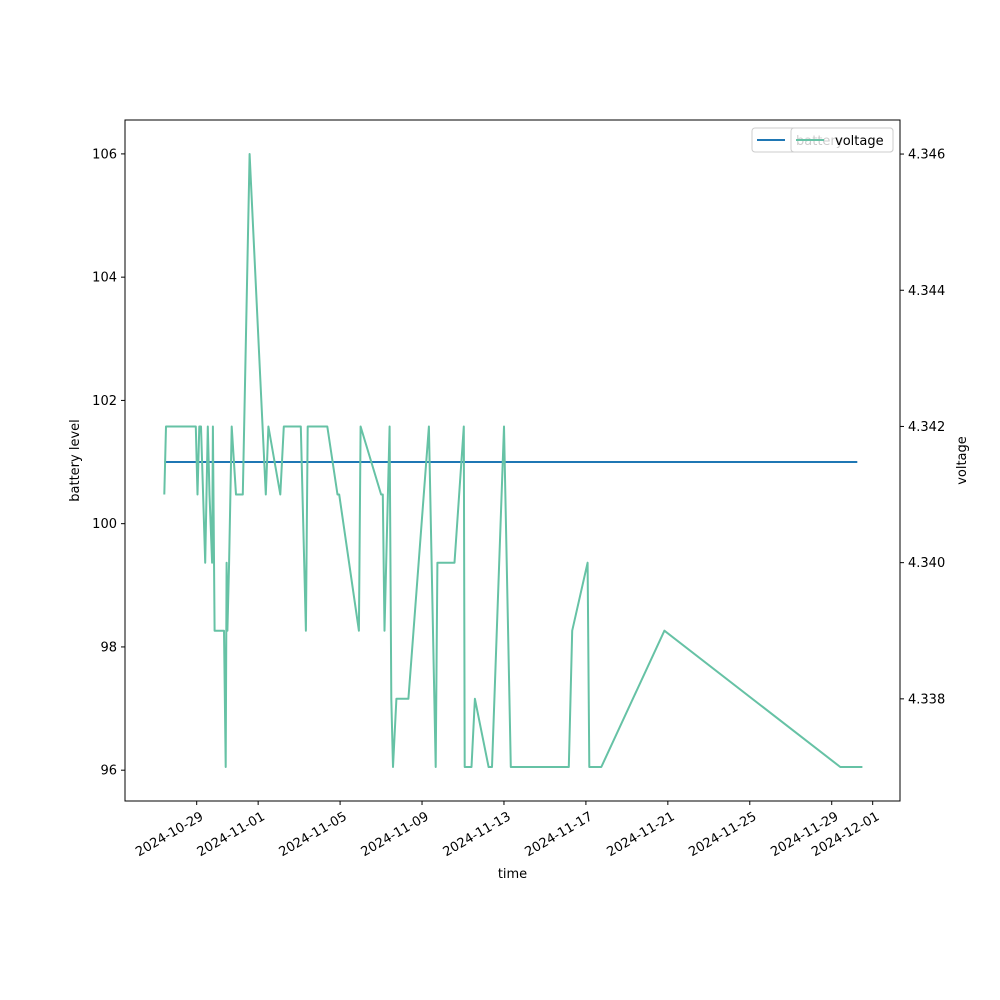 The image size is (1000, 1000). I want to click on y-axis-right: 4.338 4.340 4.342 4.344 4.346, so click(922, 427).